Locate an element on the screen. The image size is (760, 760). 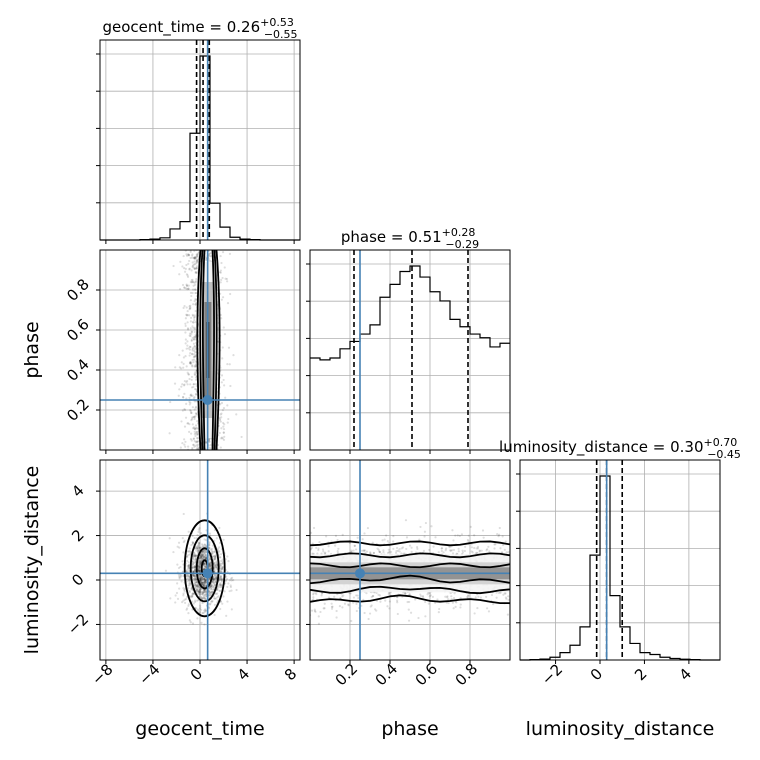
x-tick-label: 0.8 is located at coordinates (467, 675).